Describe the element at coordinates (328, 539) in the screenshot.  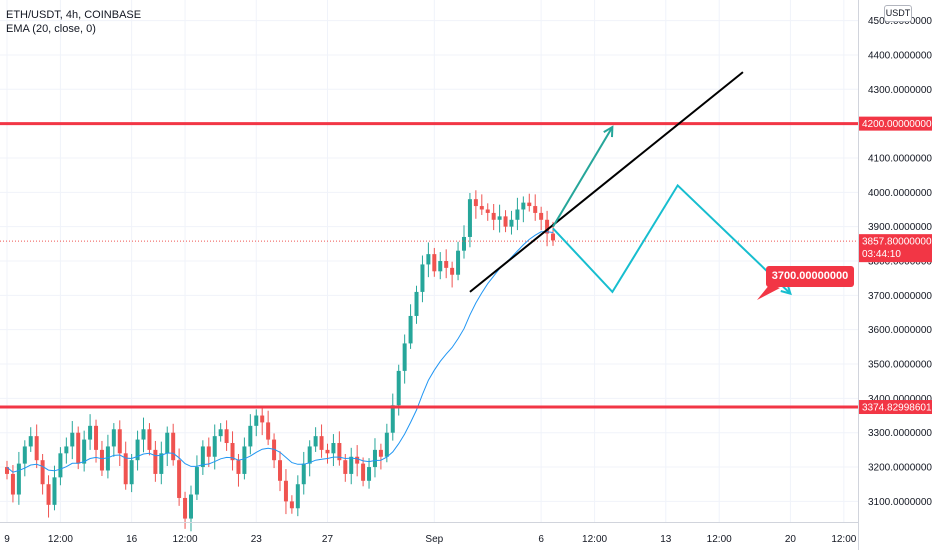
I see `time-tick-label: 27` at that location.